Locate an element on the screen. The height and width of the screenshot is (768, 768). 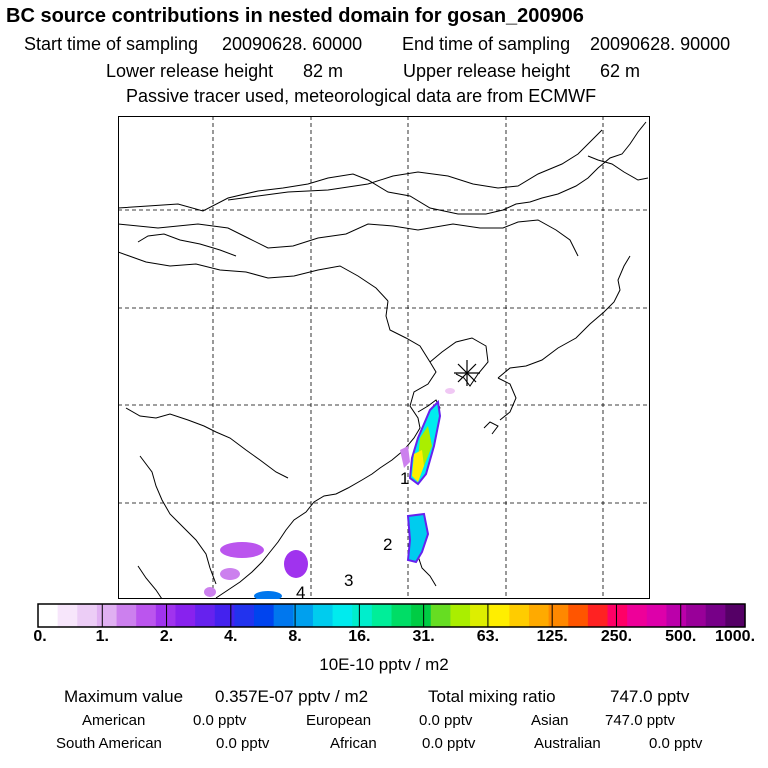
total-mixing-value: 747.0 pptv is located at coordinates (650, 696).